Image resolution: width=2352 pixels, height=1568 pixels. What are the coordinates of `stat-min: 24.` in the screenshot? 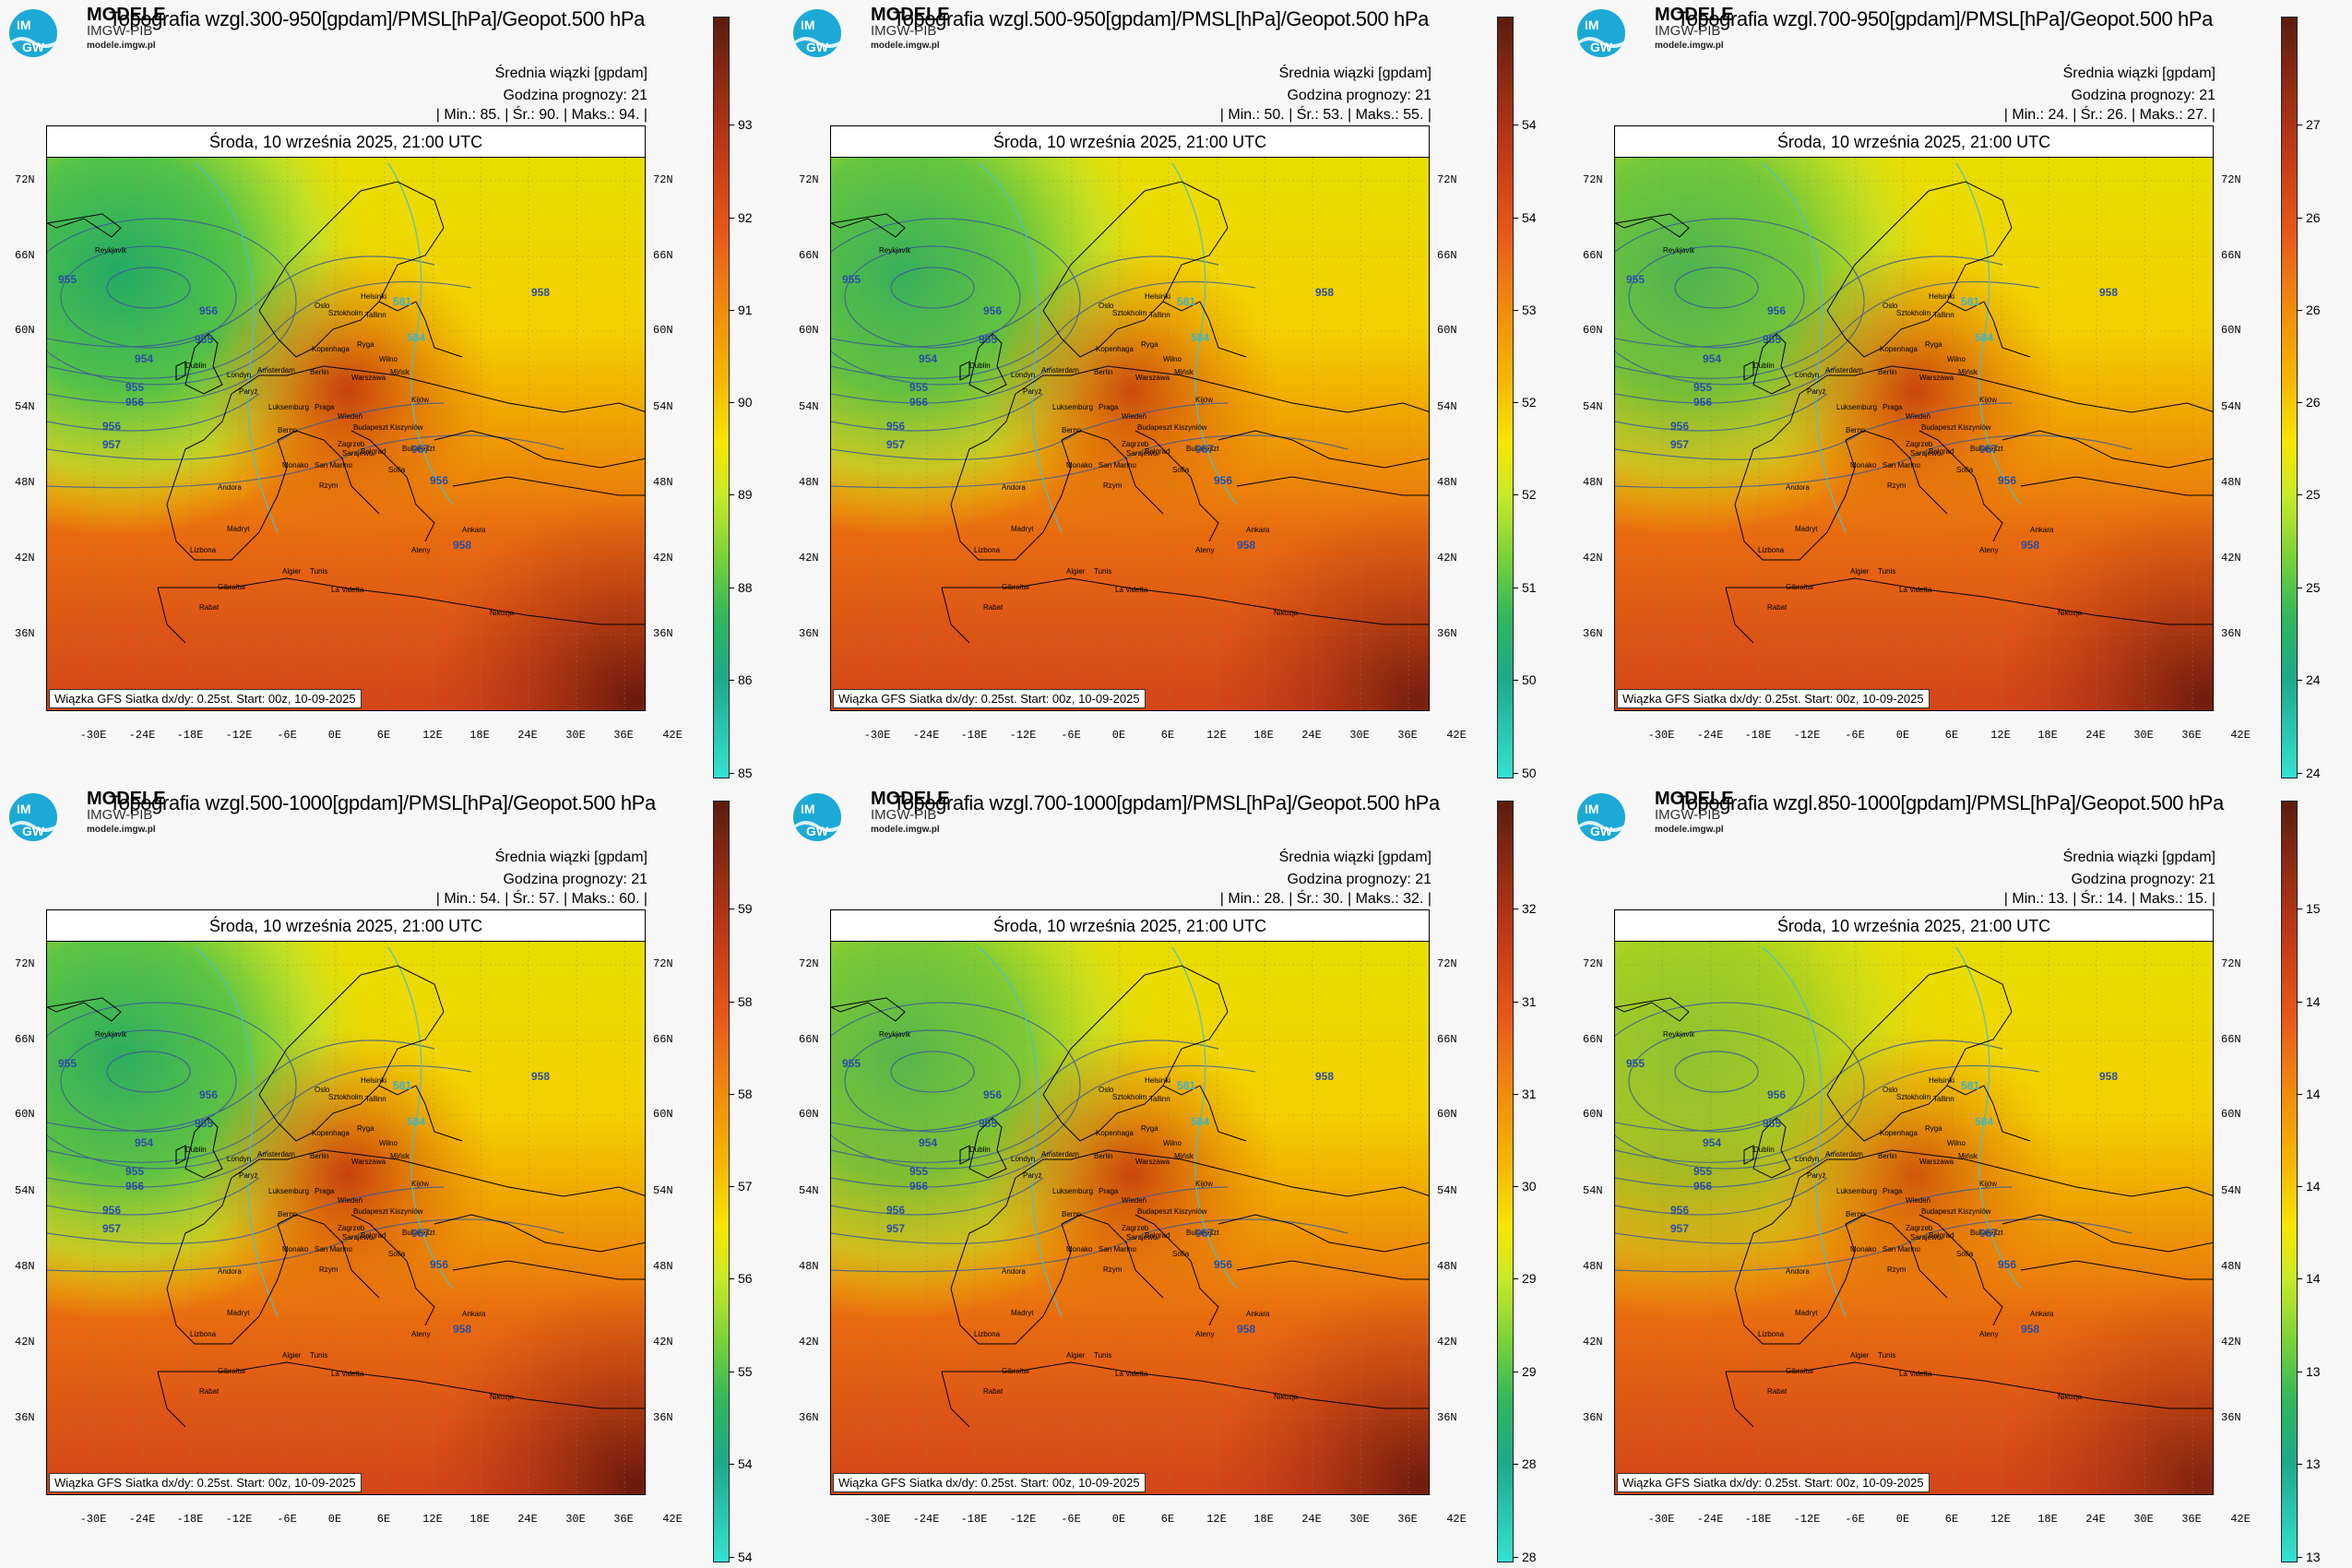 It's located at (2058, 115).